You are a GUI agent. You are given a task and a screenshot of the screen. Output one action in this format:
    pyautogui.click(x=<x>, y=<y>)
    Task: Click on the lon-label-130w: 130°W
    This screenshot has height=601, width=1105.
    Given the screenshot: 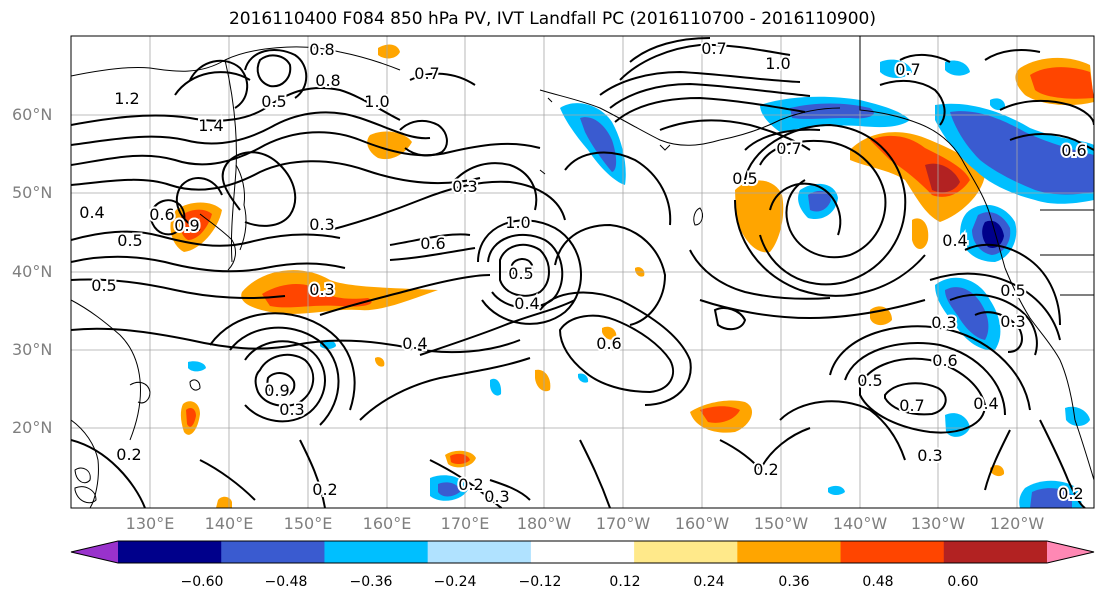 What is the action you would take?
    pyautogui.click(x=938, y=523)
    